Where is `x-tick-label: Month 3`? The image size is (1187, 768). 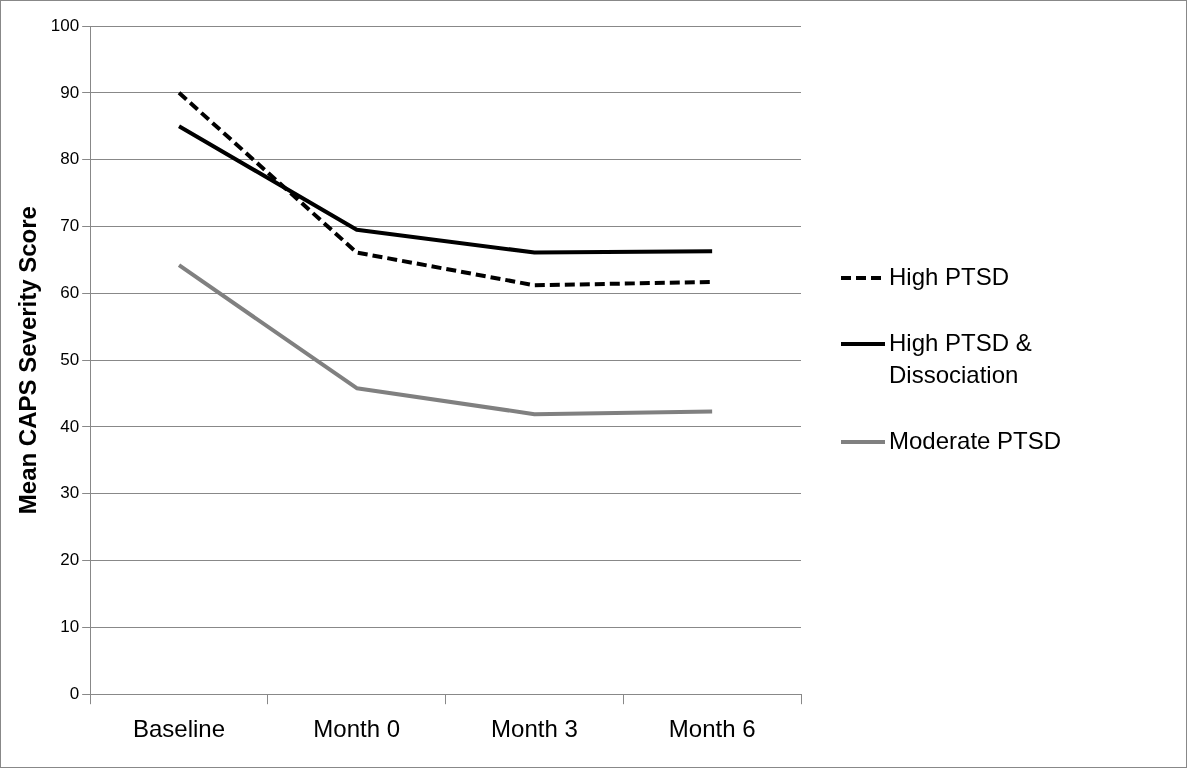
x-tick-label: Month 3 is located at coordinates (534, 729).